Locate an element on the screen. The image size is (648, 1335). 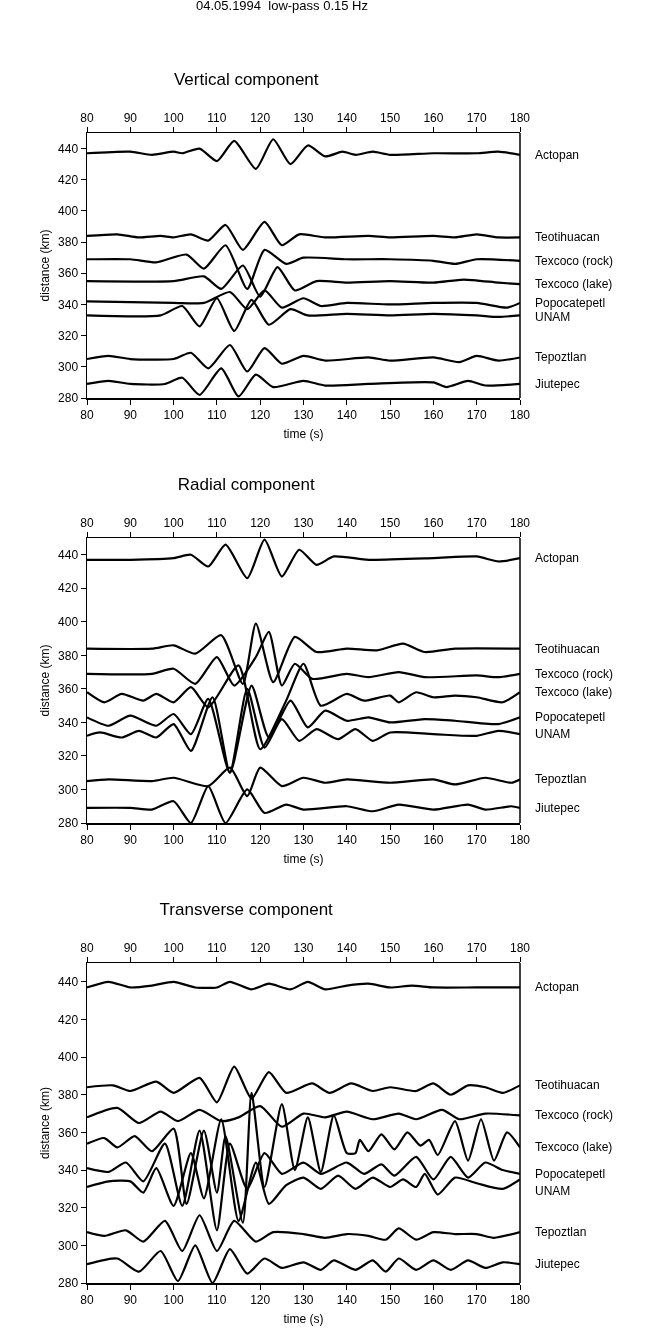
series-label: UNAM is located at coordinates (553, 317).